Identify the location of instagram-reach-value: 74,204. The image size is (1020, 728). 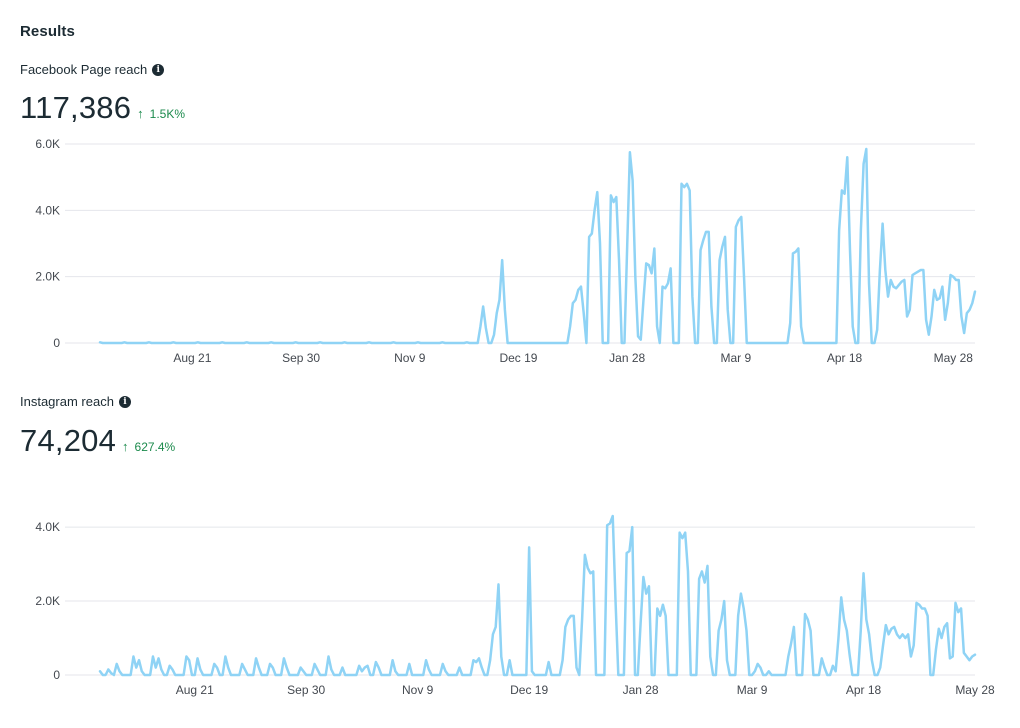
(68, 440).